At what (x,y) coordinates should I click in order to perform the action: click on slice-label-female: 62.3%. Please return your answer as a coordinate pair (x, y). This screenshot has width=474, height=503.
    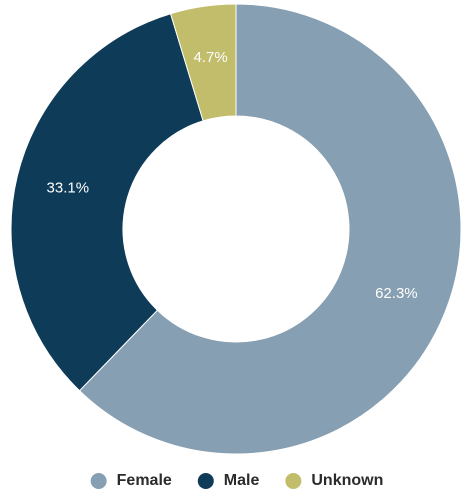
    Looking at the image, I should click on (396, 293).